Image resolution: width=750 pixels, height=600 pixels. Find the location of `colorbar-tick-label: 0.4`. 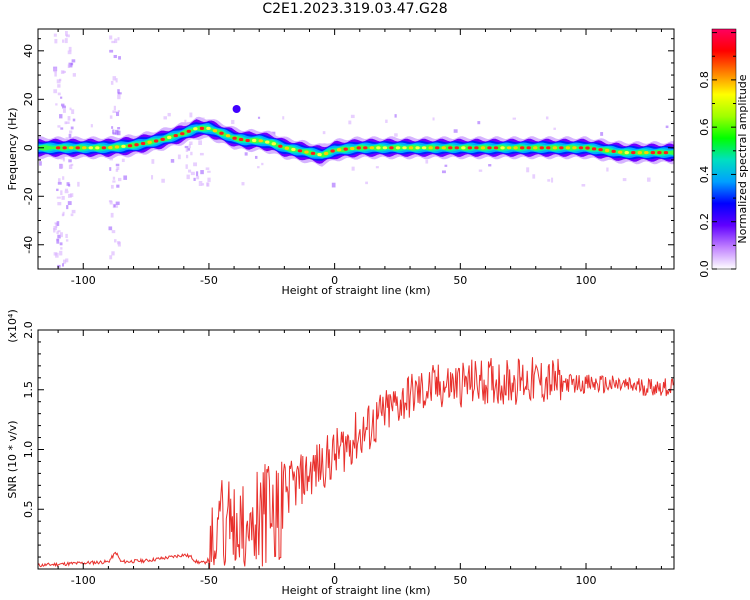

colorbar-tick-label: 0.4 is located at coordinates (704, 175).